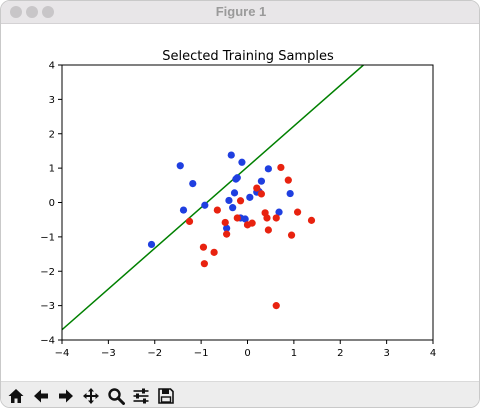 The width and height of the screenshot is (480, 408). I want to click on x-tick-label: −4, so click(62, 353).